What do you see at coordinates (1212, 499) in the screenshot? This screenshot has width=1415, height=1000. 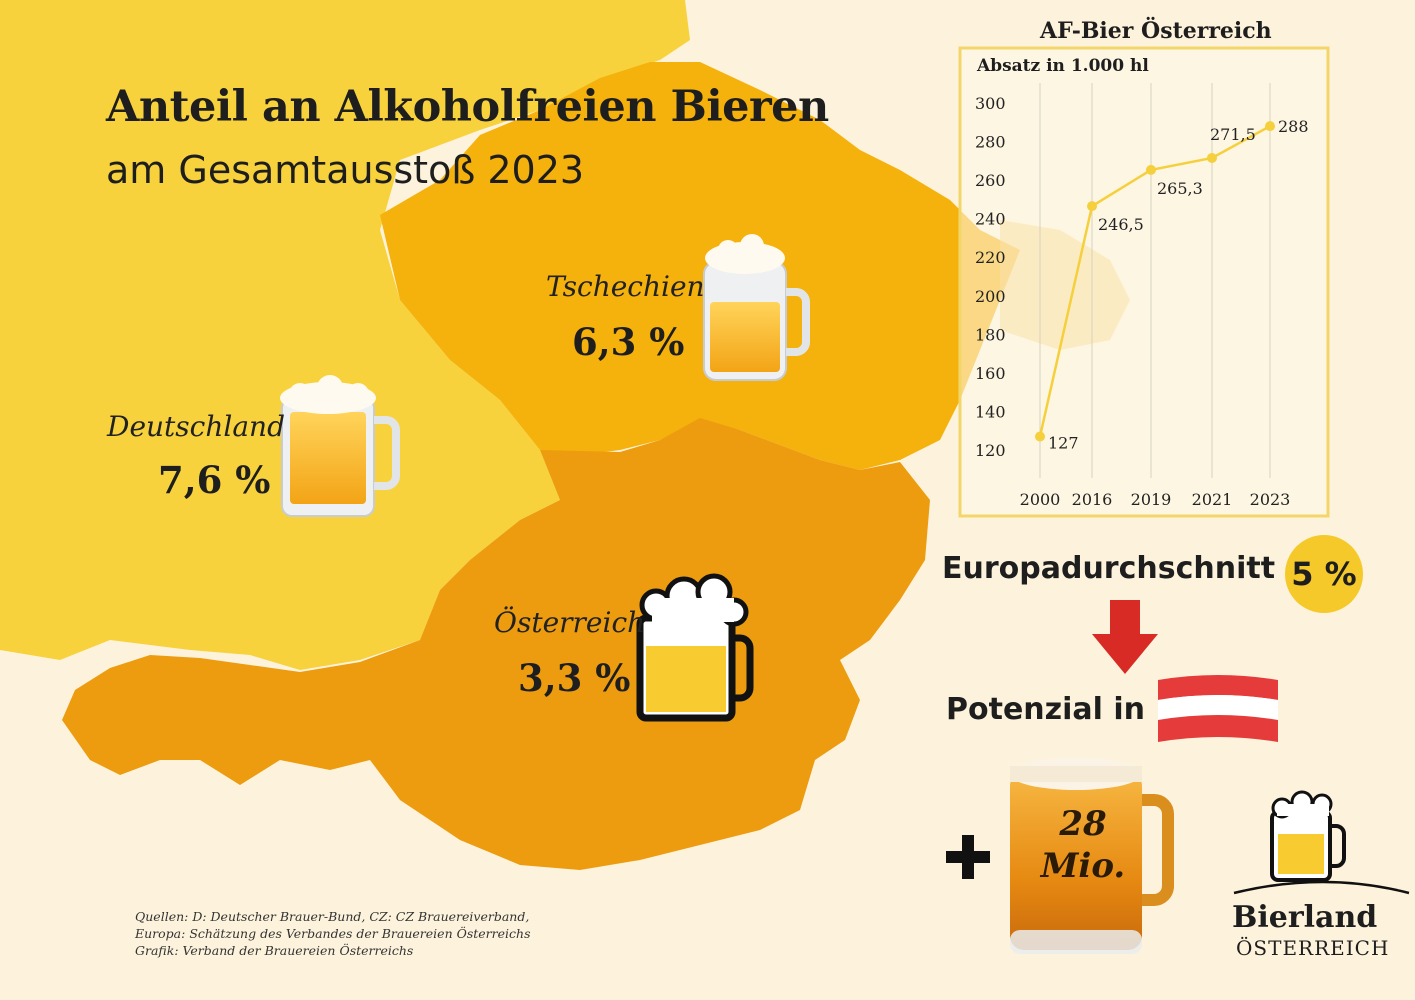 I see `x-tick-label: 2021` at bounding box center [1212, 499].